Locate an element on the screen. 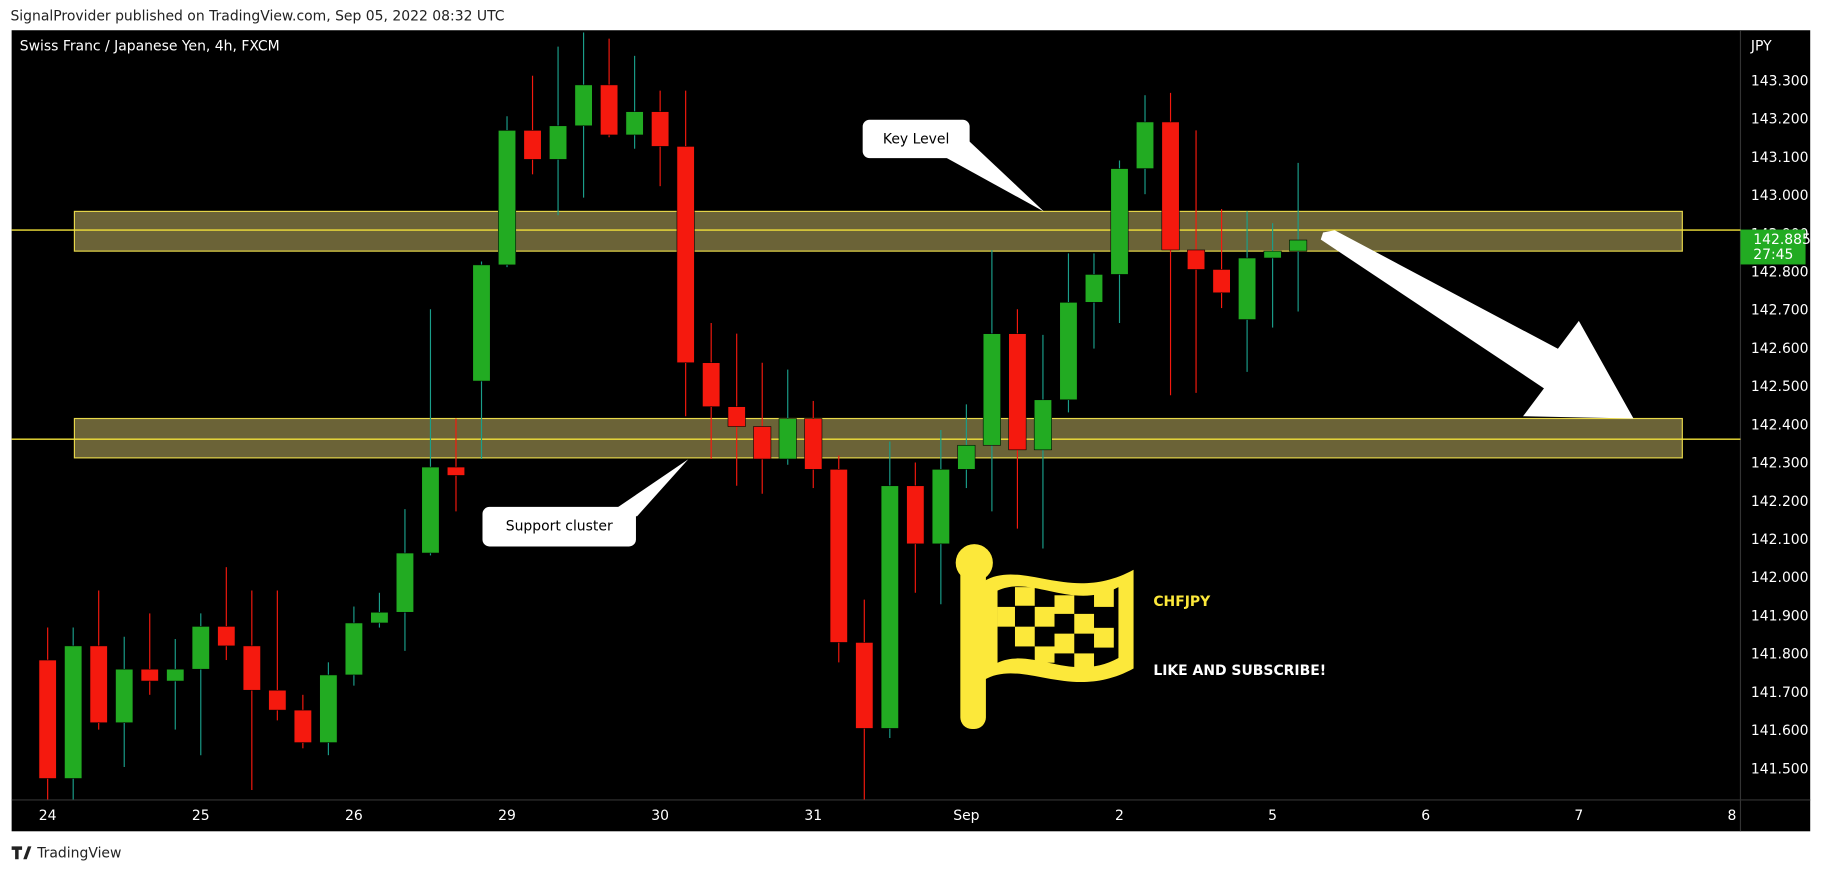 This screenshot has width=1823, height=872. x-tick-label: 8 is located at coordinates (1732, 816).